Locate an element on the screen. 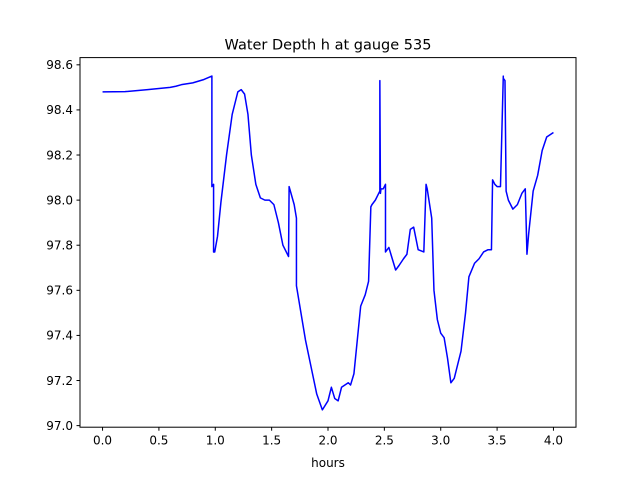 The image size is (640, 480). chart-title: Water Depth h at gauge 535 is located at coordinates (328, 46).